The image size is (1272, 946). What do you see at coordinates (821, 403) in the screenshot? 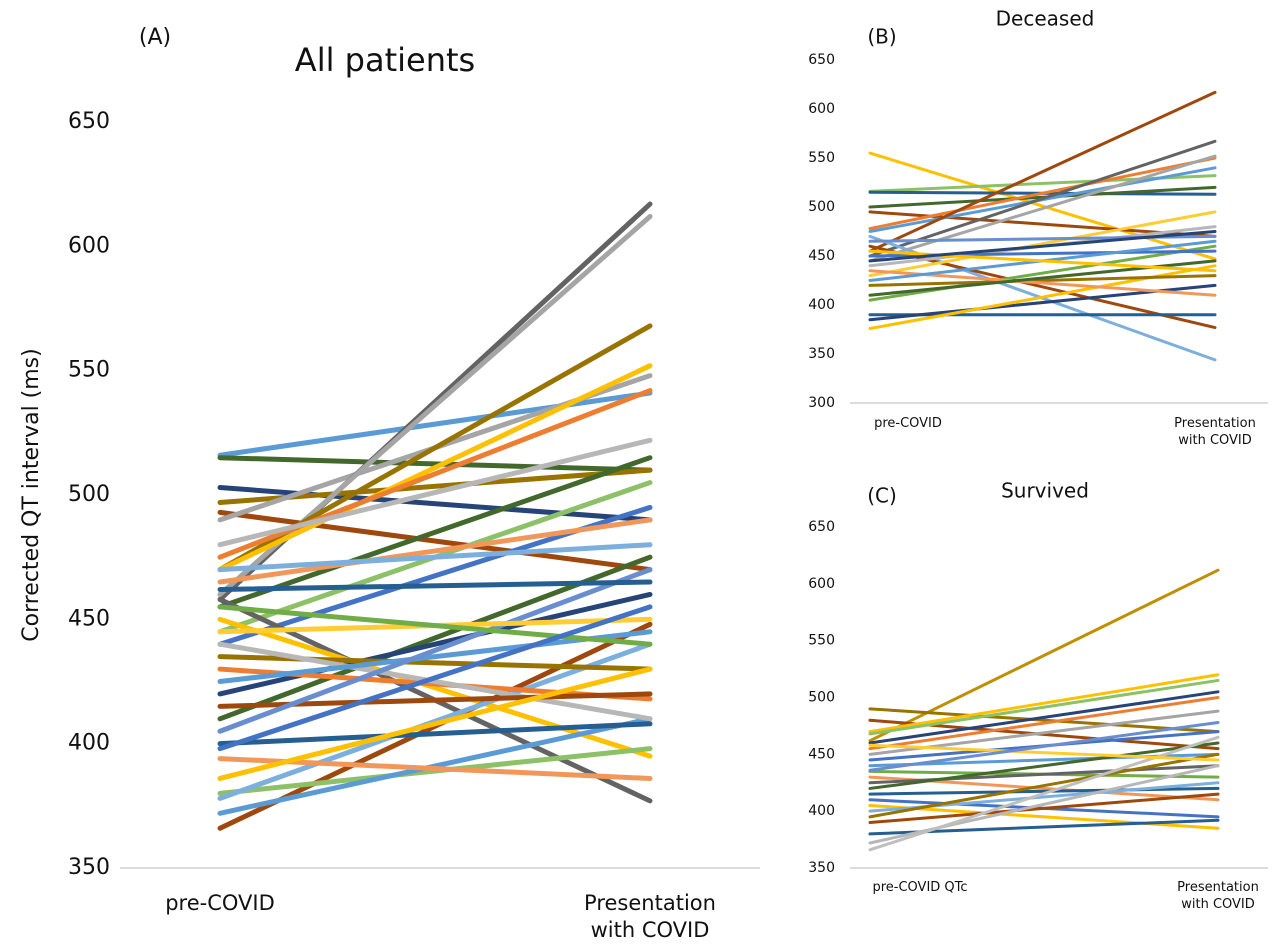
I see `y-tick-label: 300` at bounding box center [821, 403].